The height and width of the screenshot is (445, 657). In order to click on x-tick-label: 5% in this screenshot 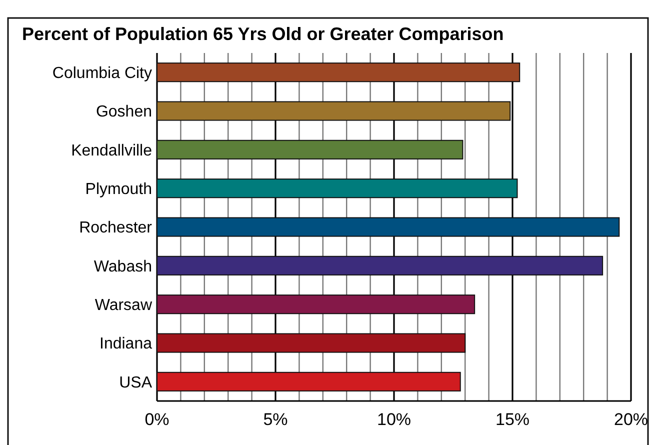, I will do `click(275, 419)`.